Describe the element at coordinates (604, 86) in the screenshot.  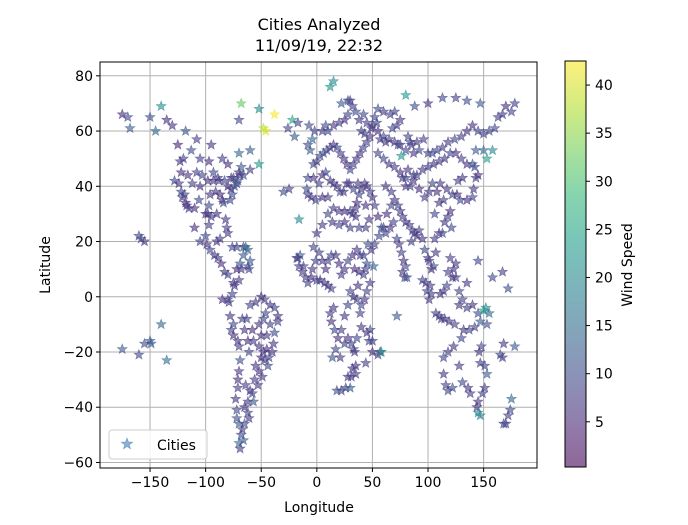
I see `colorbar-tick-label: 40` at that location.